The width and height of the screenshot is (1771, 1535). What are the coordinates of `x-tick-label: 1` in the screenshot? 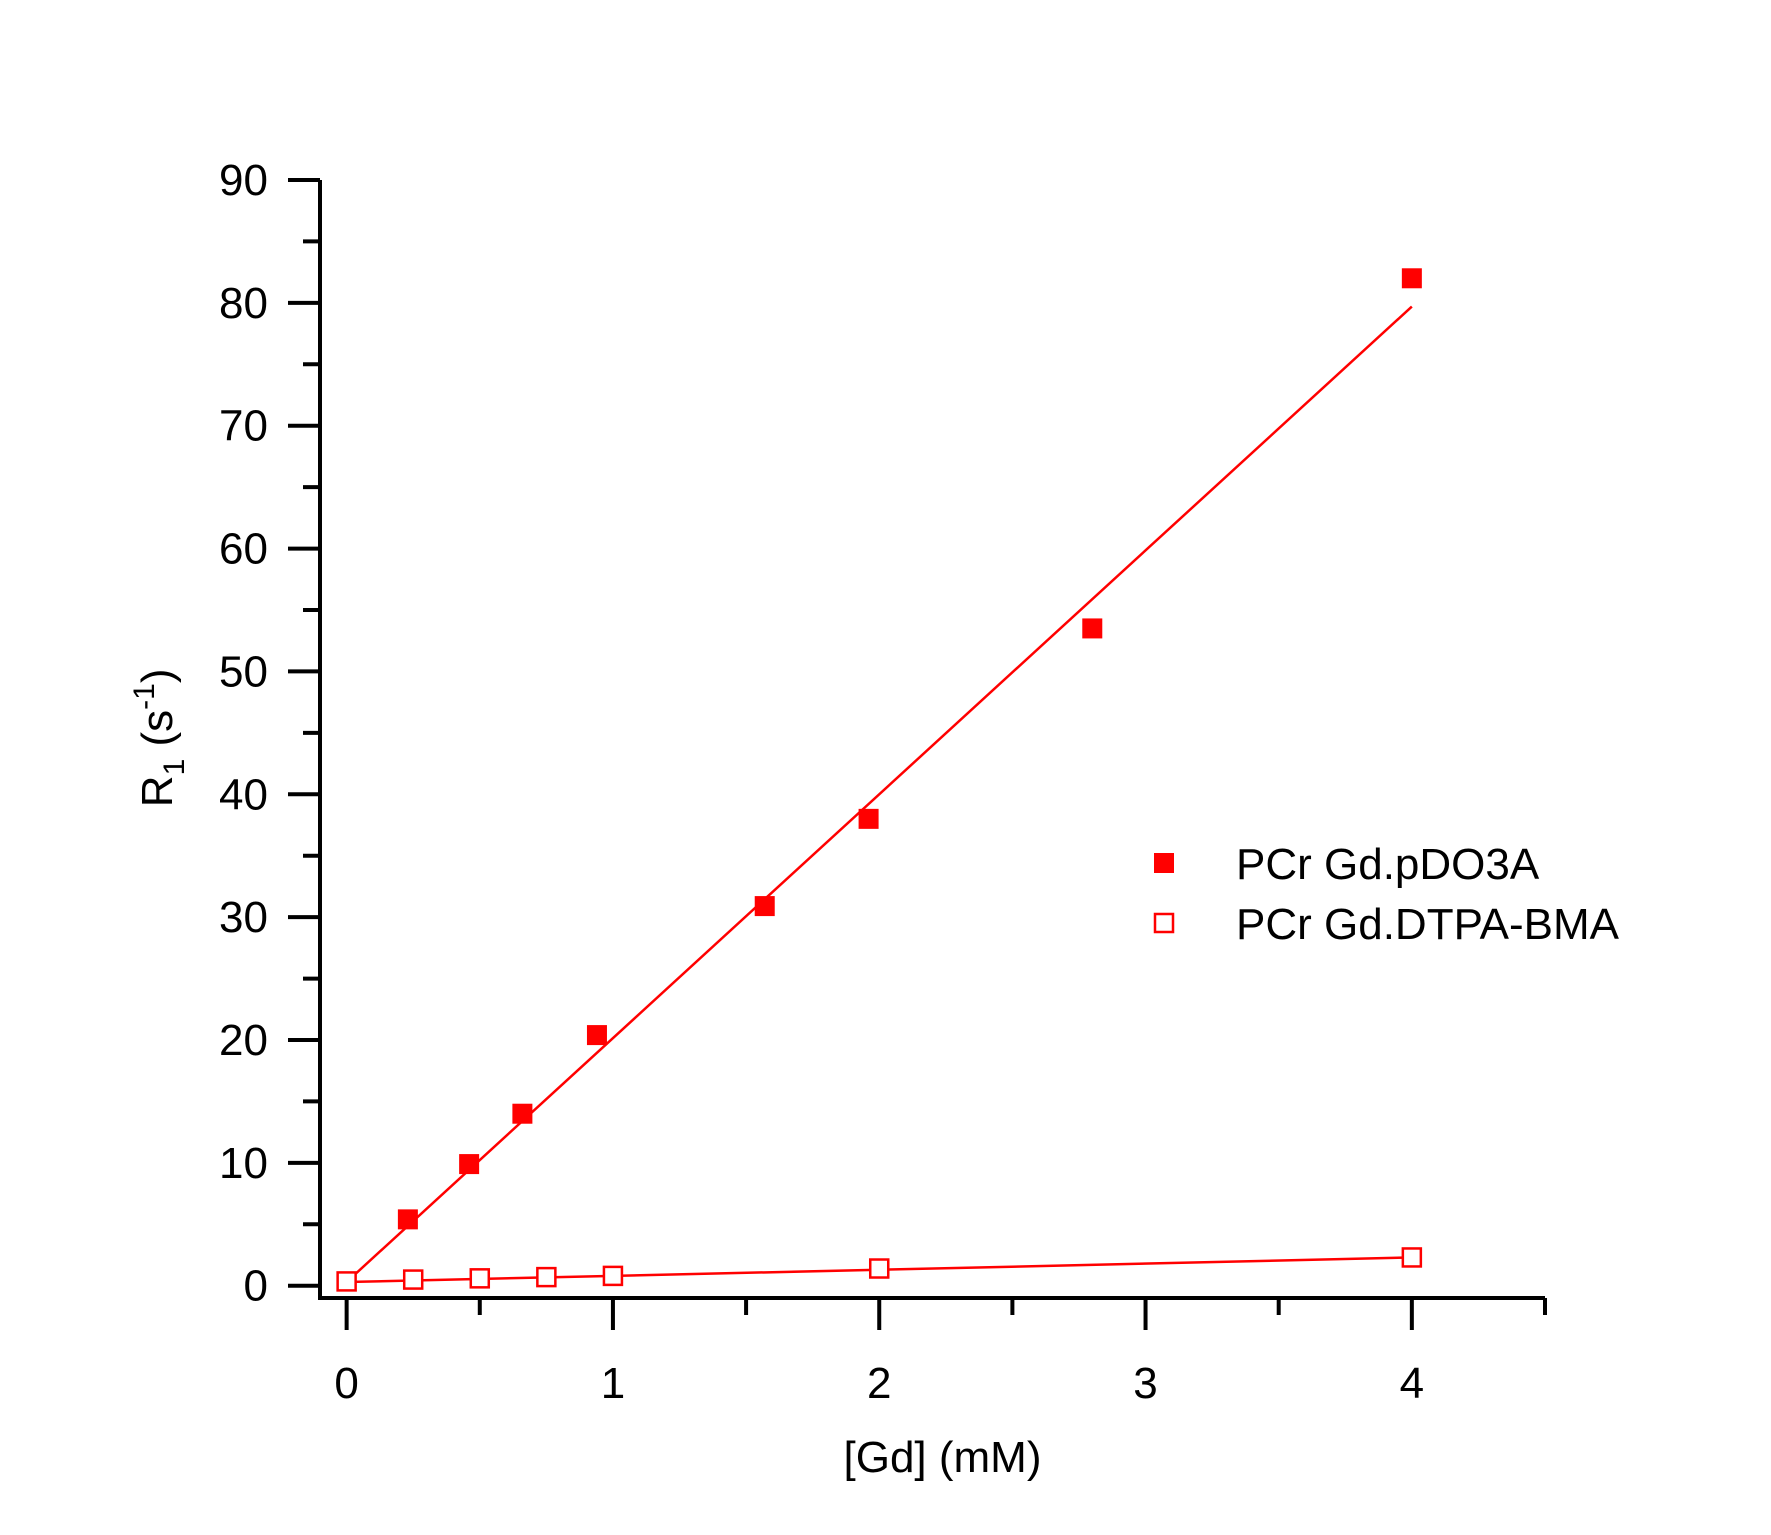 It's located at (613, 1383).